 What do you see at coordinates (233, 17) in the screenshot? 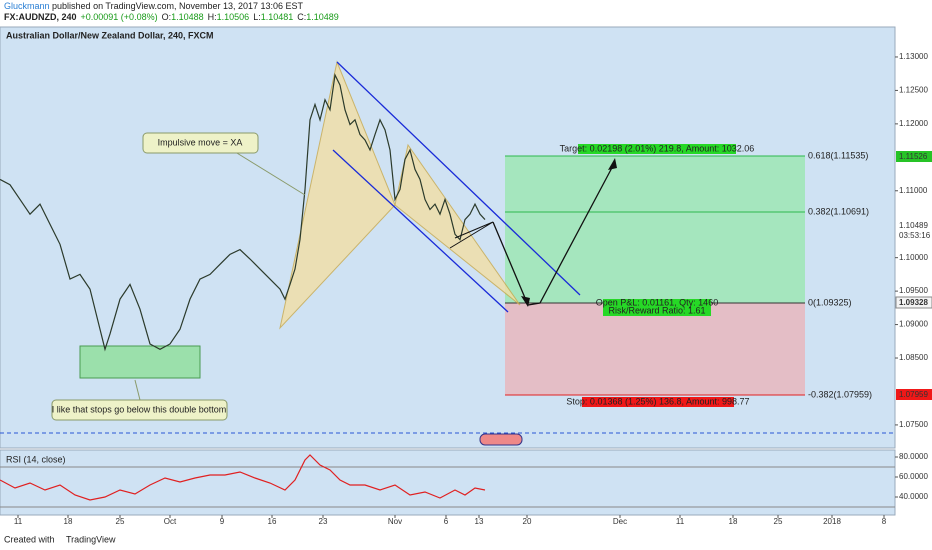
I see `value: 1.10506` at bounding box center [233, 17].